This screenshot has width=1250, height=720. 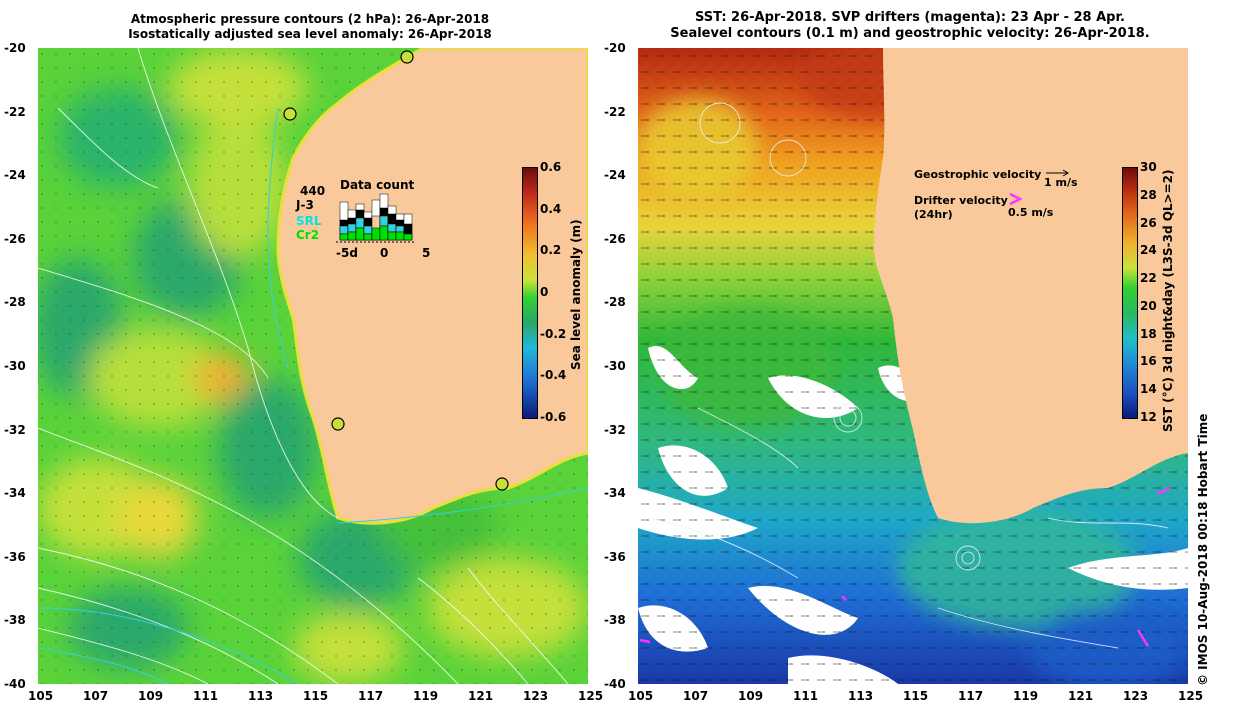 What do you see at coordinates (1148, 389) in the screenshot?
I see `colorbar-tick-label: 14` at bounding box center [1148, 389].